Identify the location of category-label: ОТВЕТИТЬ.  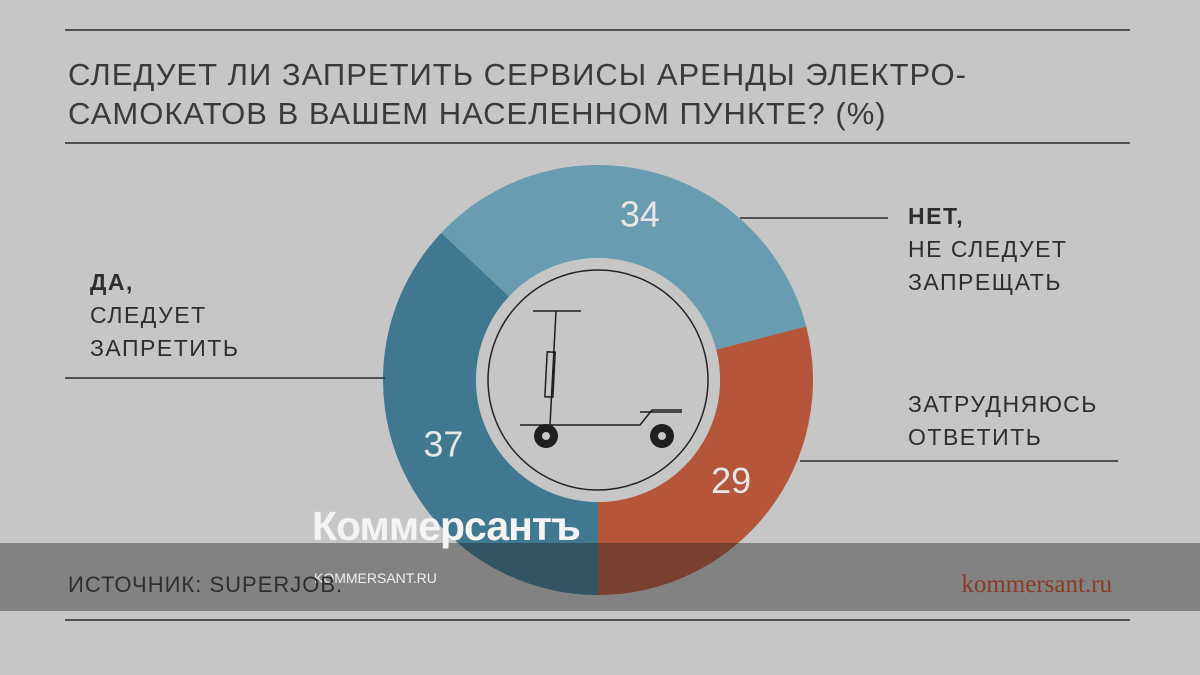
(975, 437).